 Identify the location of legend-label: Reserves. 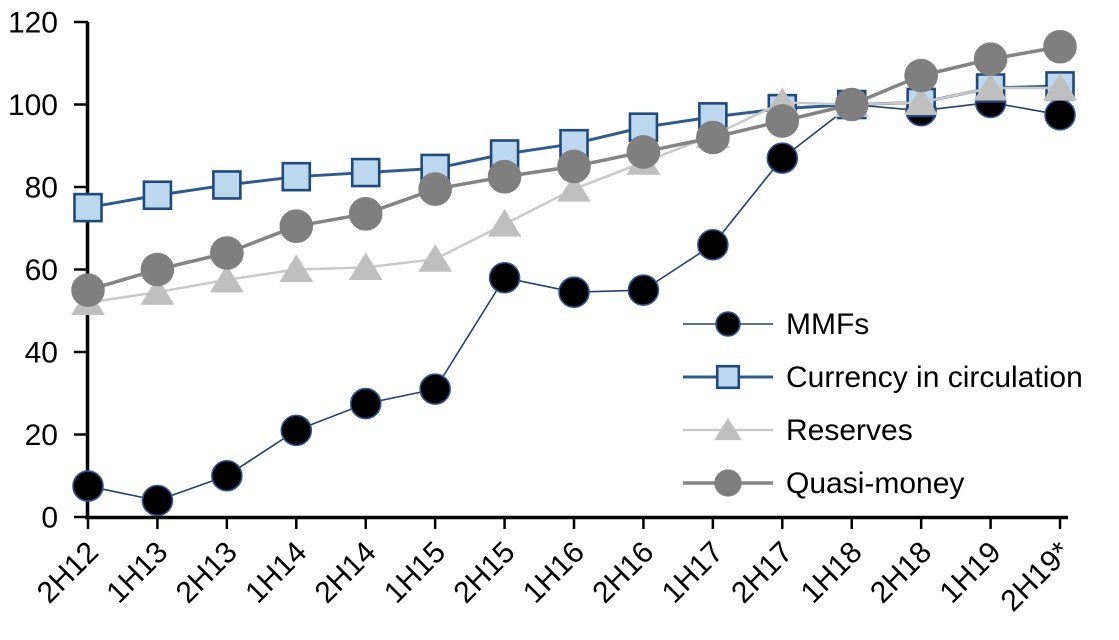
(849, 430).